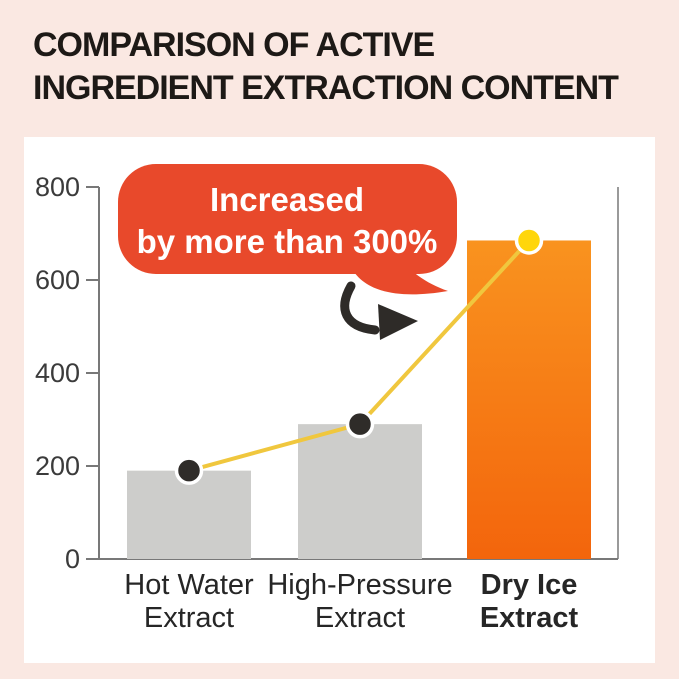  I want to click on page-title-line2: INGREDIENT EXTRACTION CONTENT, so click(326, 88).